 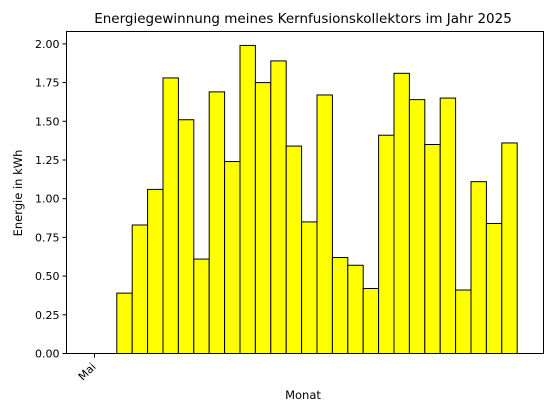 What do you see at coordinates (47, 237) in the screenshot?
I see `y-tick-label: 0.75` at bounding box center [47, 237].